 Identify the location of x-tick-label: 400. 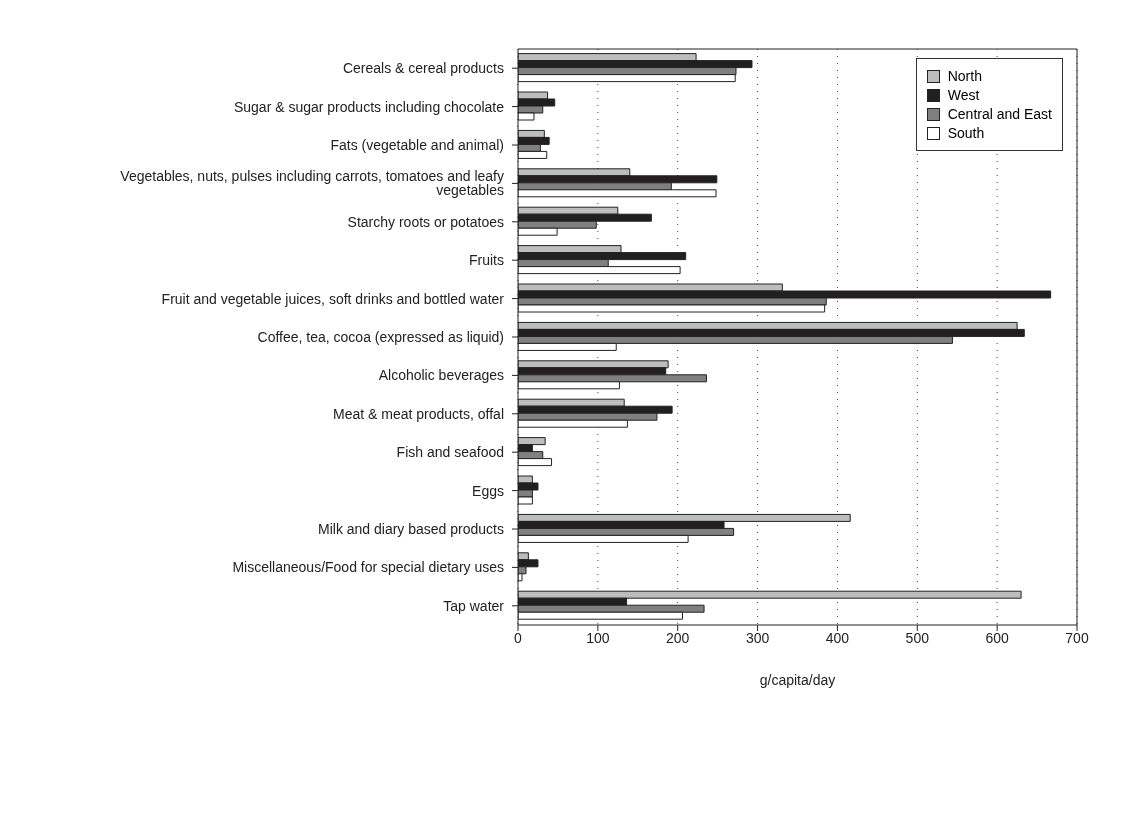
(837, 637).